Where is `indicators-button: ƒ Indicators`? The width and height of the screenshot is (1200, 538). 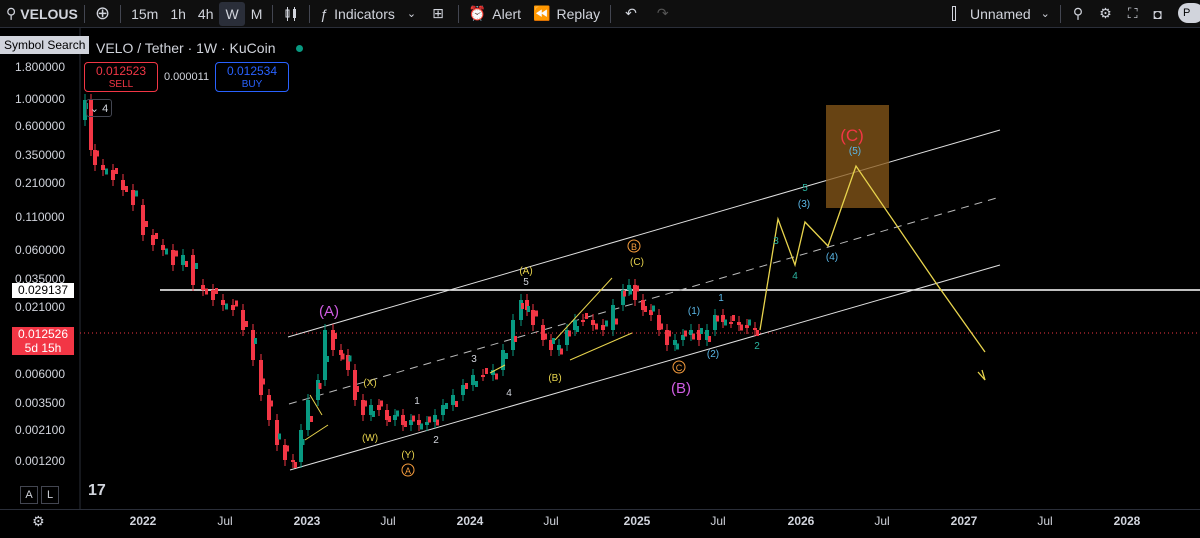
indicators-button: ƒ Indicators is located at coordinates (357, 13).